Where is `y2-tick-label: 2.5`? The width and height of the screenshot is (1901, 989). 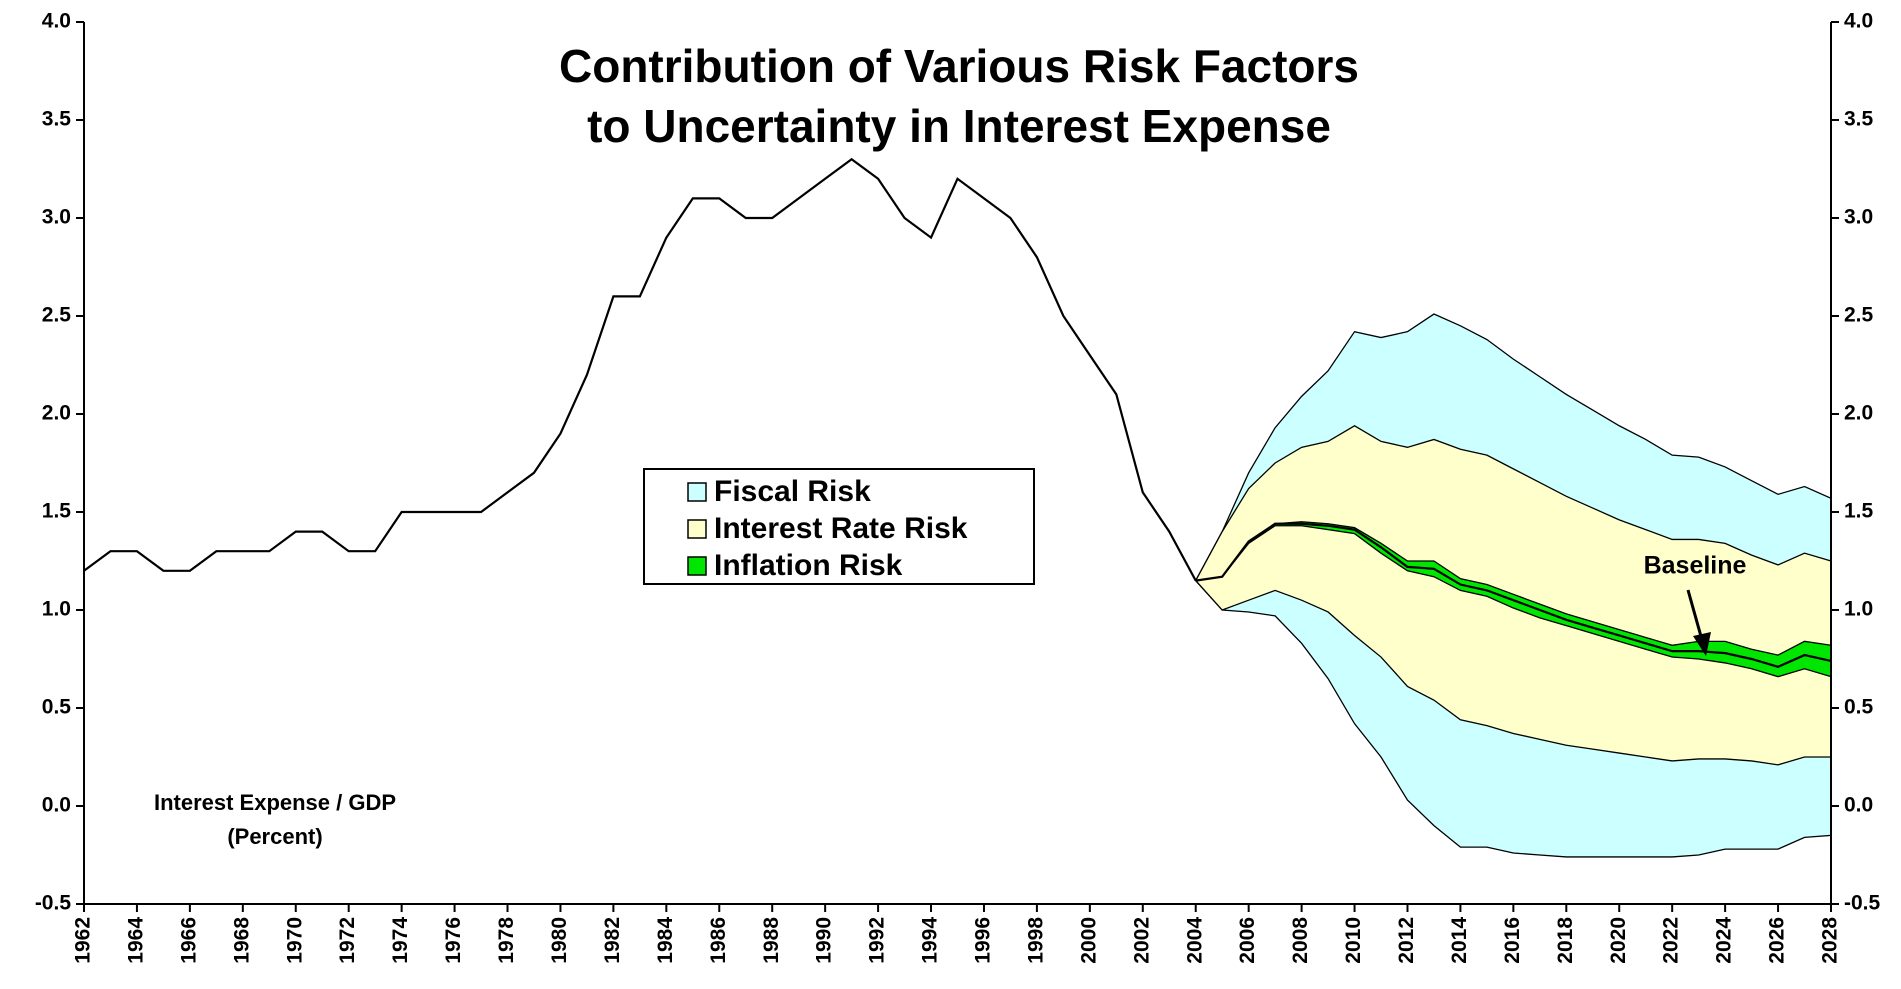
y2-tick-label: 2.5 is located at coordinates (1859, 315).